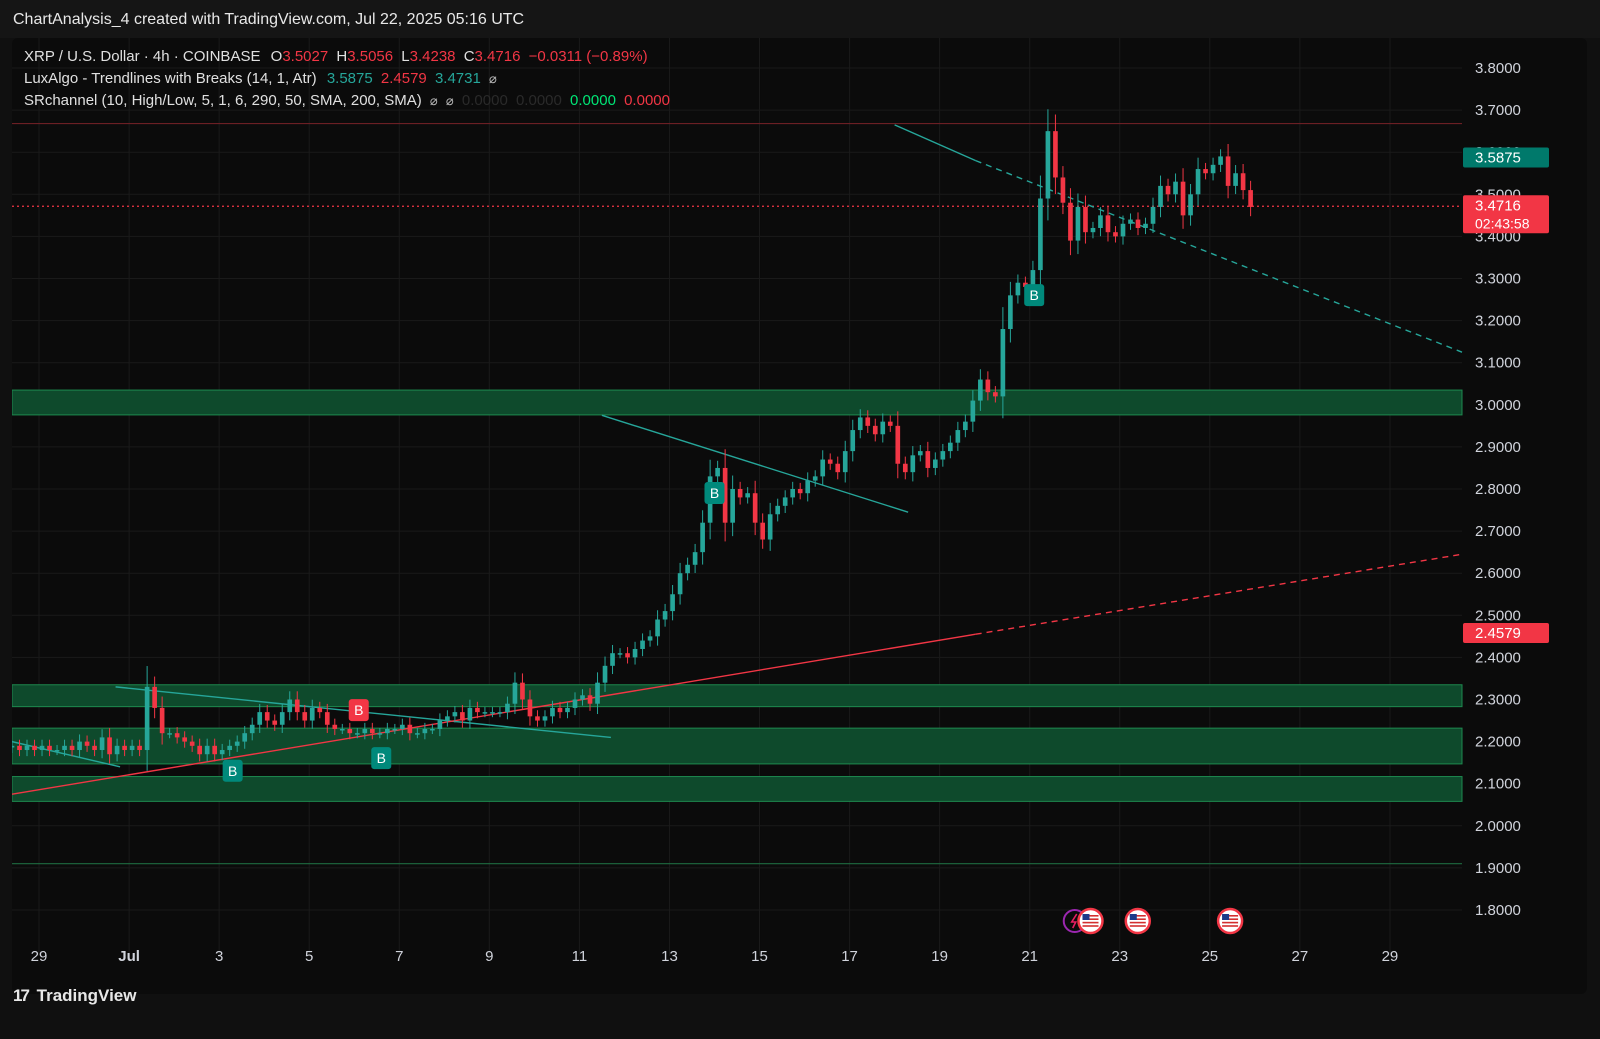  Describe the element at coordinates (1498, 489) in the screenshot. I see `y-tick-label: 2.8000` at that location.